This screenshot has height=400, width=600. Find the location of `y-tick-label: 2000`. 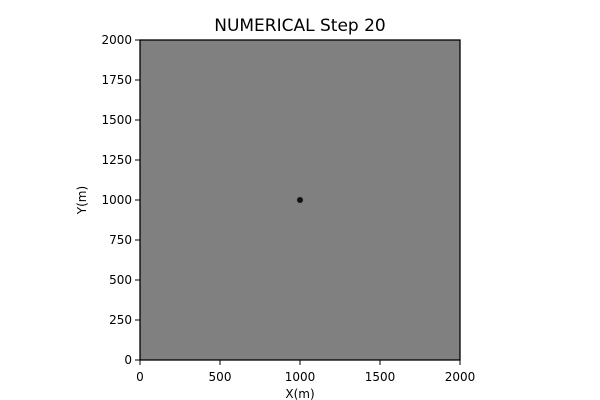

y-tick-label: 2000 is located at coordinates (116, 40).